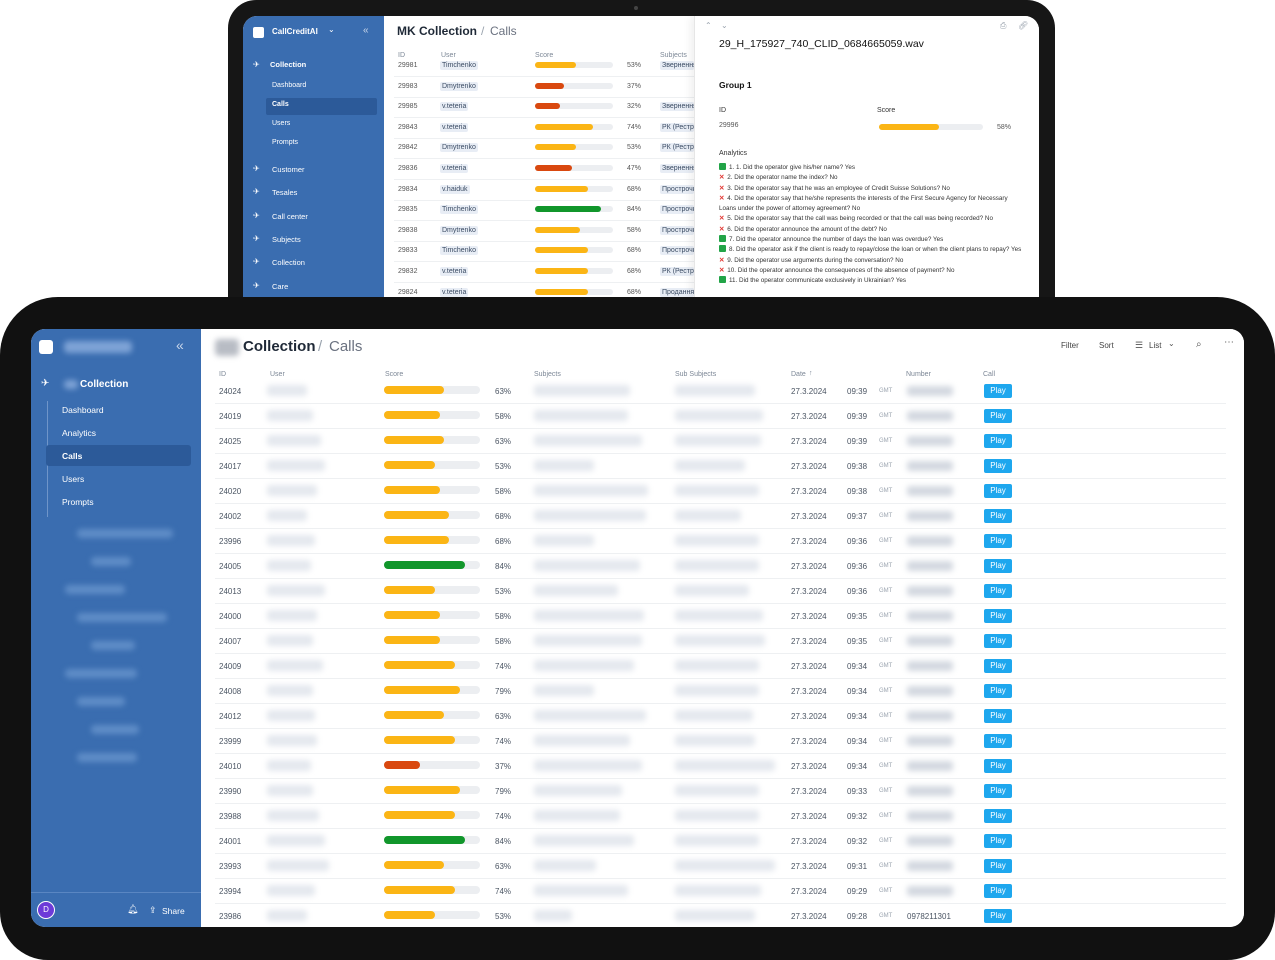  Describe the element at coordinates (285, 142) in the screenshot. I see `nav-item-prompts: Prompts` at that location.